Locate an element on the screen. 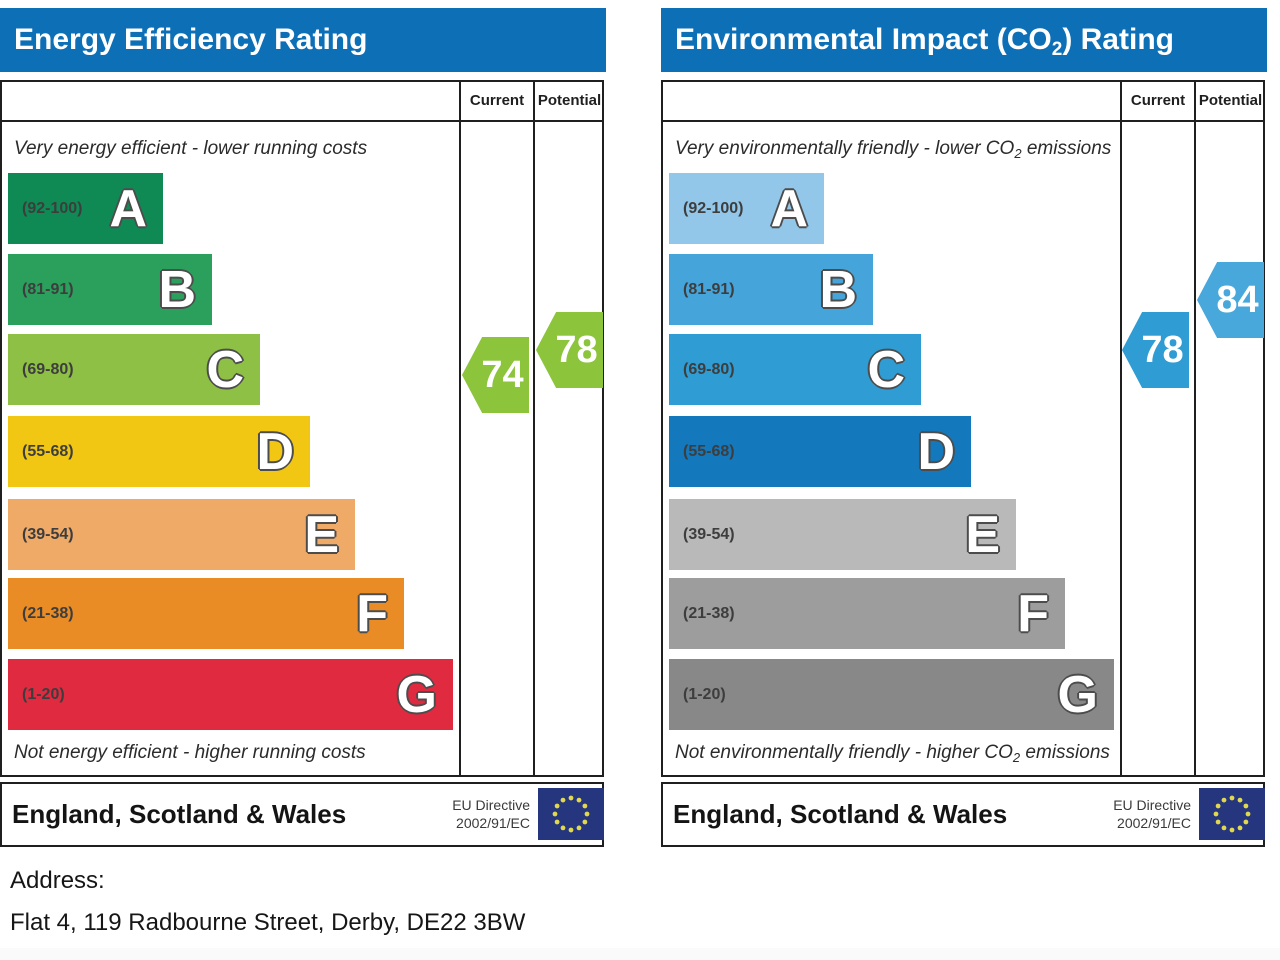 This screenshot has height=960, width=1280. environmental-impact-title: Environmental Impact (CO2) Rating is located at coordinates (964, 40).